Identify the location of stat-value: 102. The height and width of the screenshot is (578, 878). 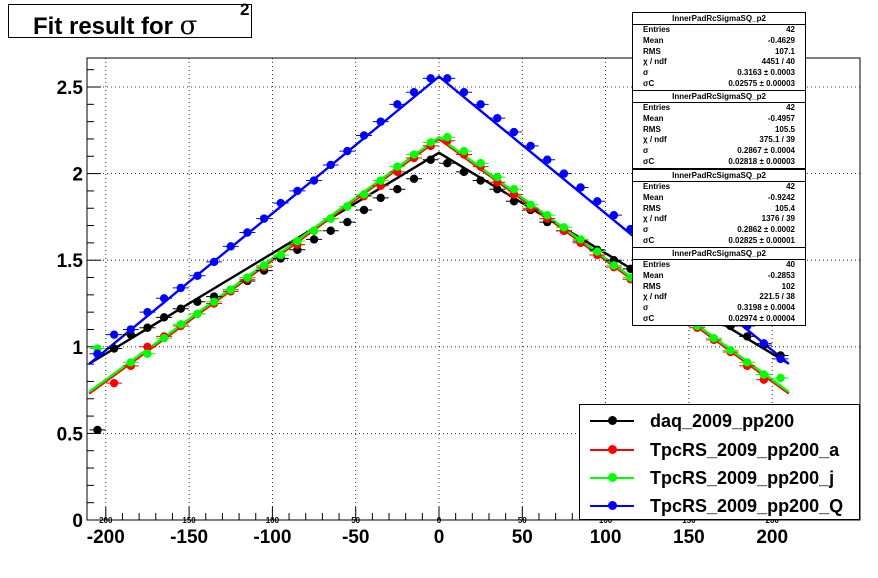
(788, 286).